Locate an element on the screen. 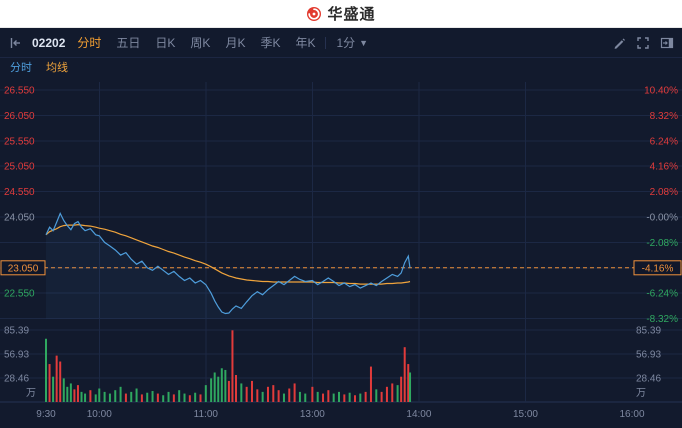 This screenshot has width=682, height=428. current-price-tag-text: 23.050 is located at coordinates (23, 268).